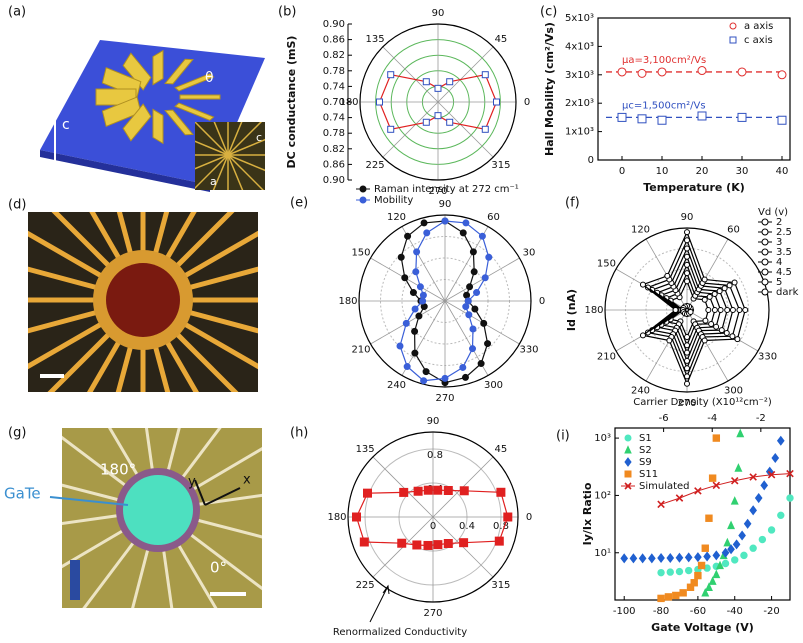 The width and height of the screenshot is (803, 643). What do you see at coordinates (375, 165) in the screenshot?
I see `theta-label: 225` at bounding box center [375, 165].